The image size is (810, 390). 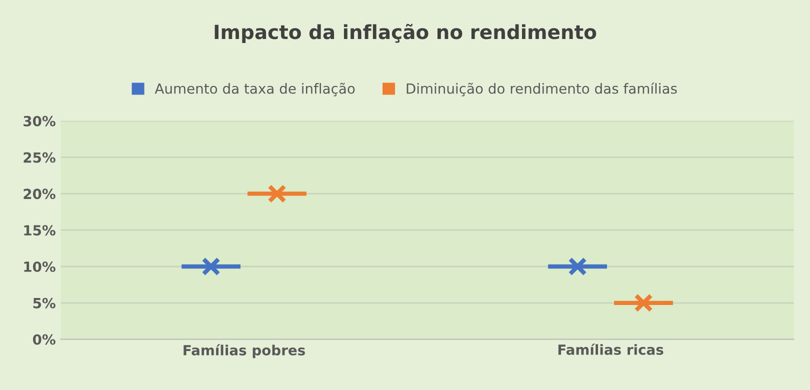 I want to click on y-tick-label: 5%, so click(x=44, y=303).